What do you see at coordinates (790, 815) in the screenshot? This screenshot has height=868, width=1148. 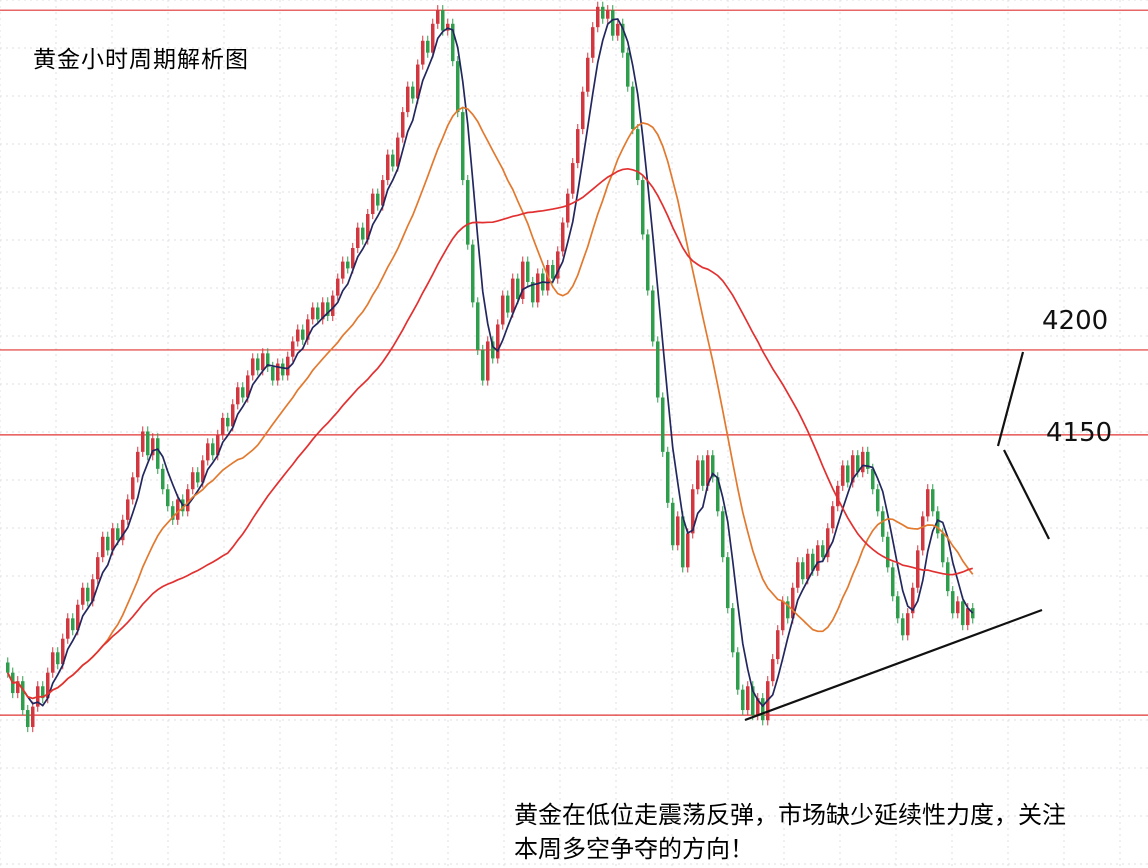 I see `annotation-line-1: 黄金在低位走震荡反弹，市场缺少延续性力度，关注` at bounding box center [790, 815].